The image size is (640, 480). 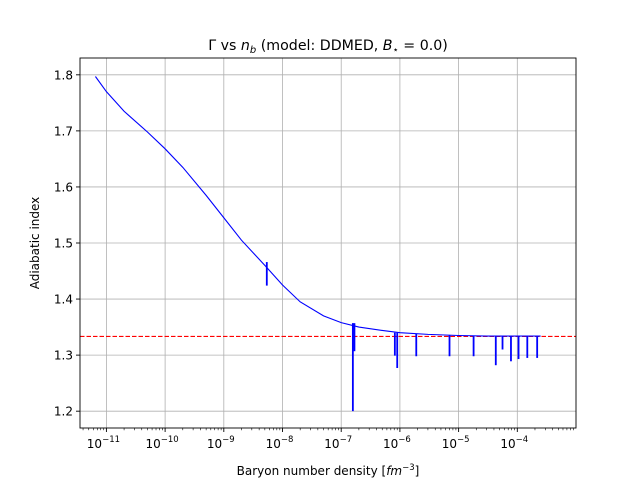 I want to click on x-tick-label: 10⁻¹¹, so click(x=103, y=443).